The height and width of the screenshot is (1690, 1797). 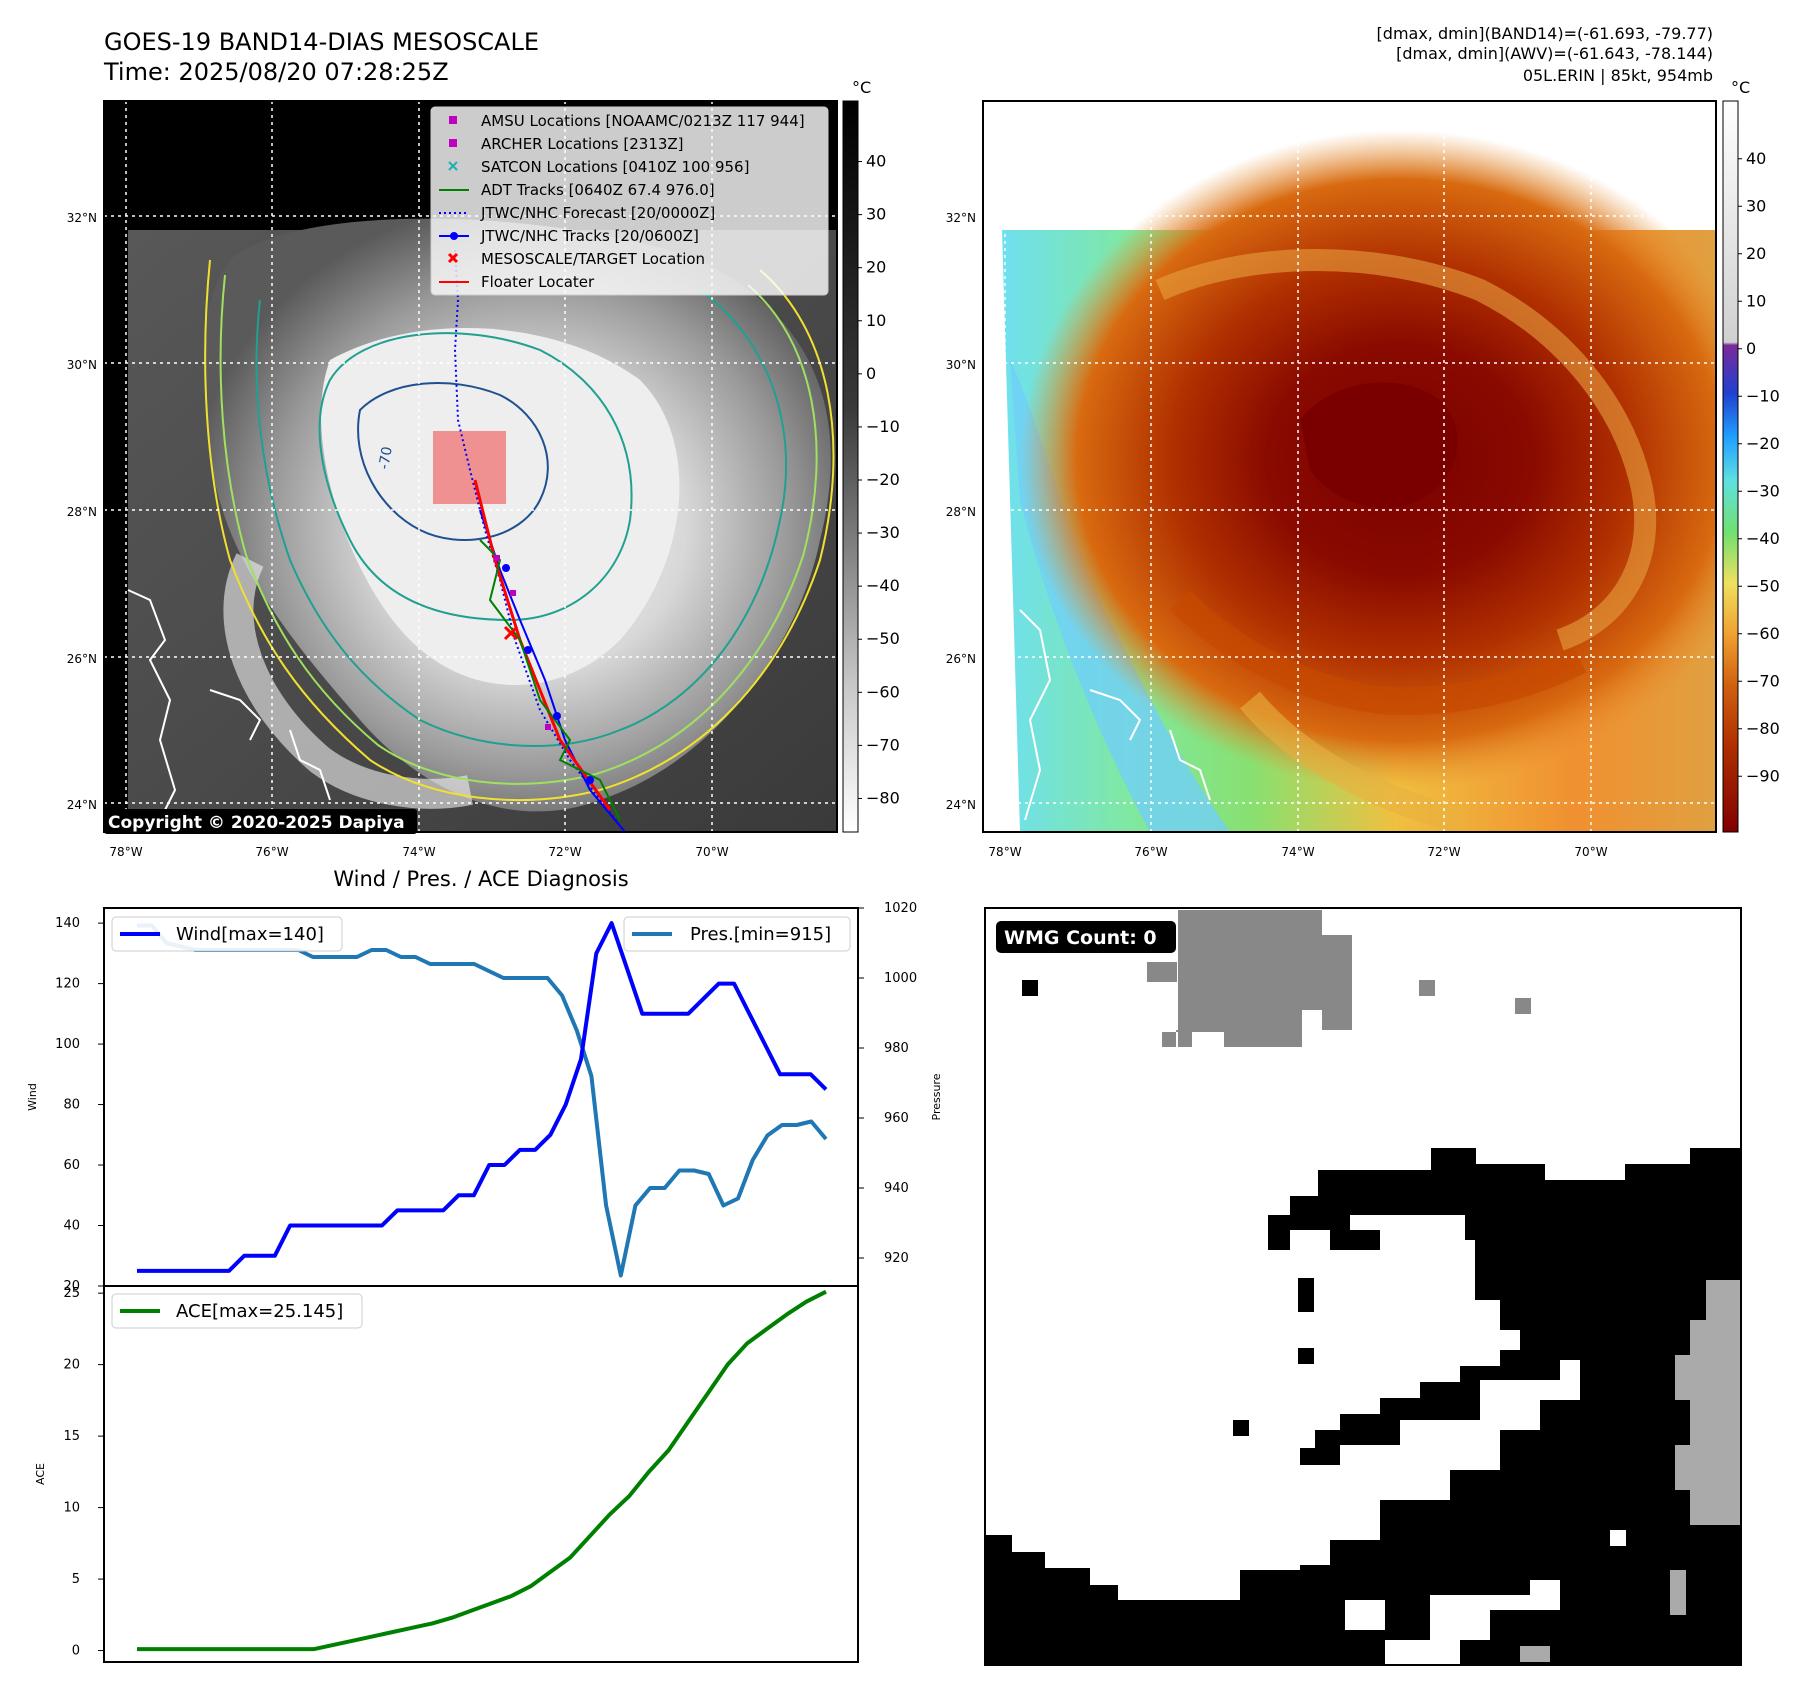 What do you see at coordinates (82, 365) in the screenshot?
I see `left-map-lat-label: 30°N` at bounding box center [82, 365].